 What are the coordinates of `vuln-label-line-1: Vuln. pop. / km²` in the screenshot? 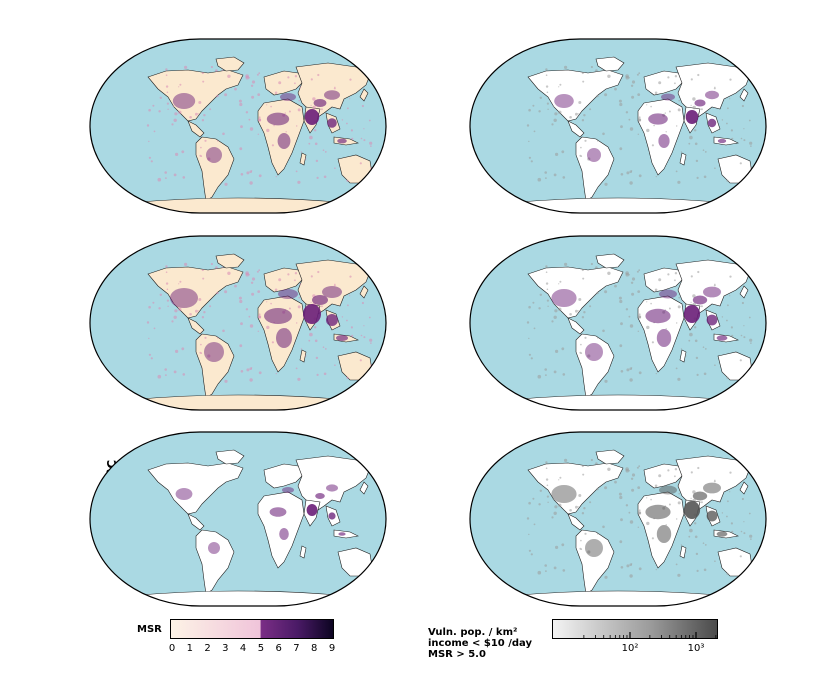 It's located at (473, 632).